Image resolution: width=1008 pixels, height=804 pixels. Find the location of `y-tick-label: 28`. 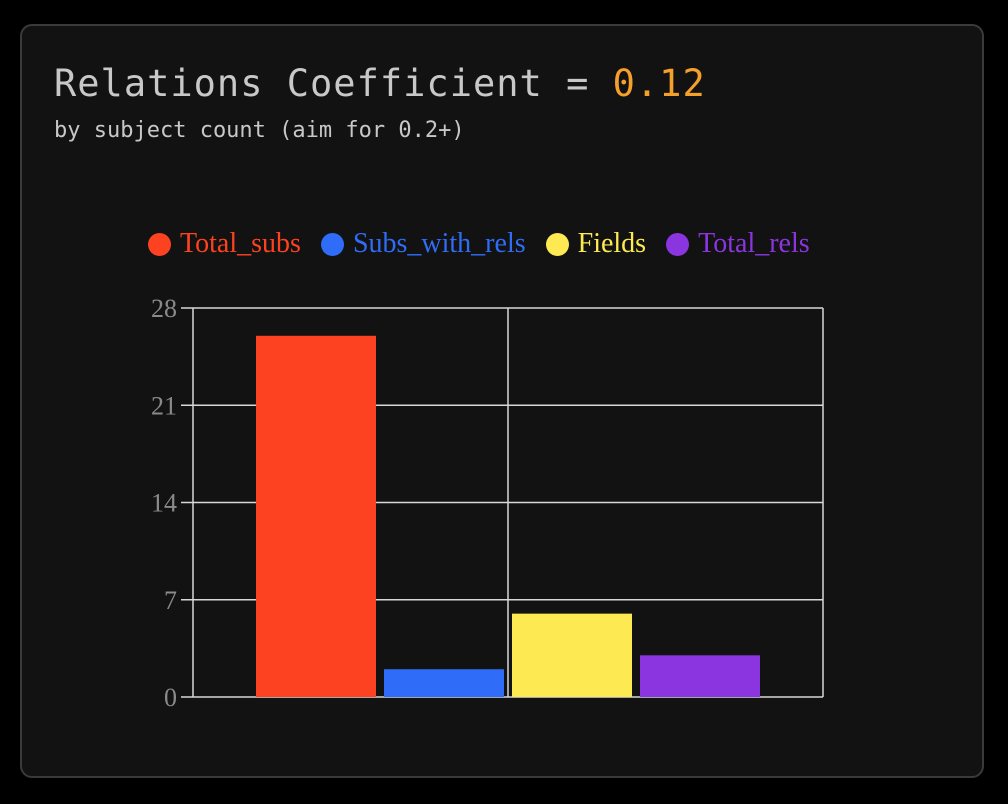

y-tick-label: 28 is located at coordinates (164, 308).